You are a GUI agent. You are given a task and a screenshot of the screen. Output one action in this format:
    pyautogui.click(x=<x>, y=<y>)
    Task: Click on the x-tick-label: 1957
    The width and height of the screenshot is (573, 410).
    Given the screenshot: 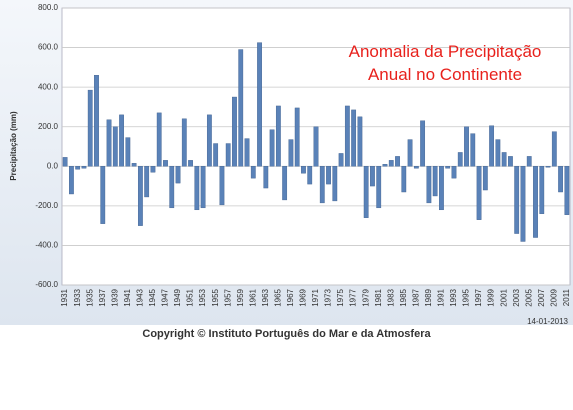 What is the action you would take?
    pyautogui.click(x=227, y=297)
    